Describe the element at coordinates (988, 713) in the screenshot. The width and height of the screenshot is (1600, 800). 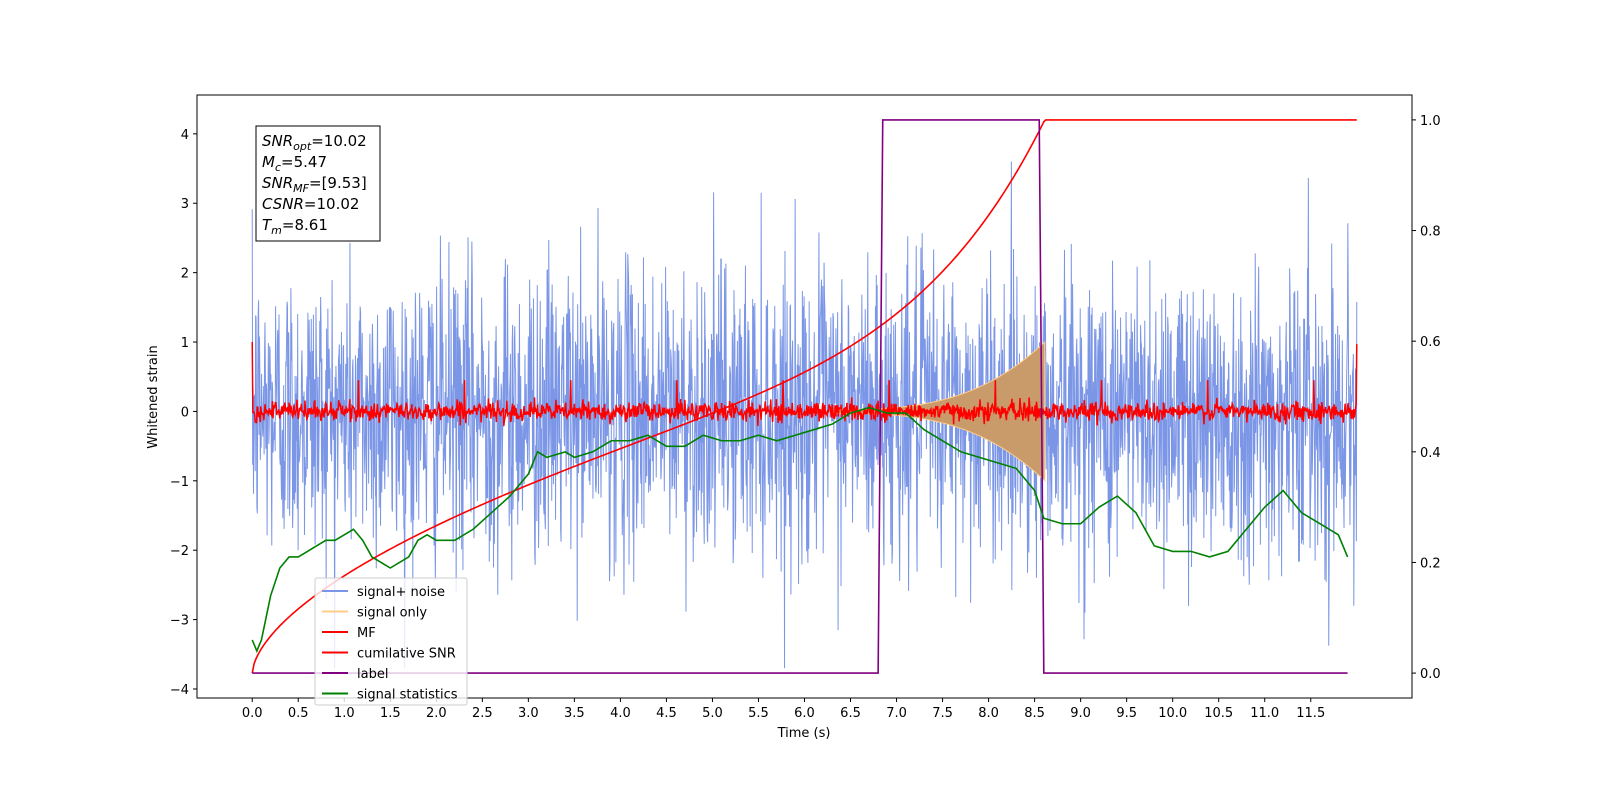
I see `x-tick-label: 8.0` at that location.